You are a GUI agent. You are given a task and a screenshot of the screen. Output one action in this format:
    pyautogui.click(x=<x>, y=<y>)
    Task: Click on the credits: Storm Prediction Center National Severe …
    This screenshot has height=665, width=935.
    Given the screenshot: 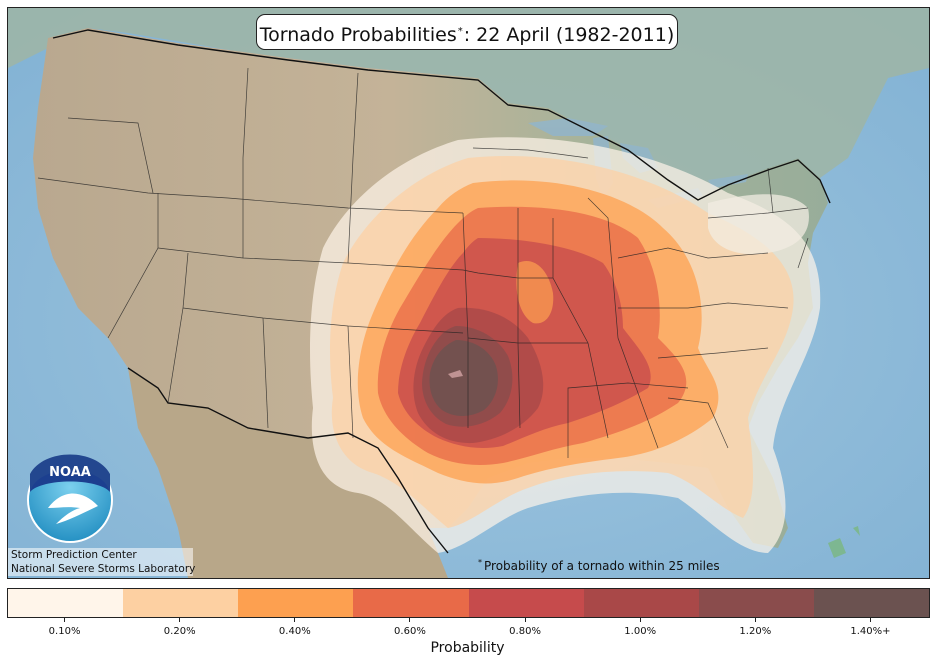 What is the action you would take?
    pyautogui.click(x=102, y=562)
    